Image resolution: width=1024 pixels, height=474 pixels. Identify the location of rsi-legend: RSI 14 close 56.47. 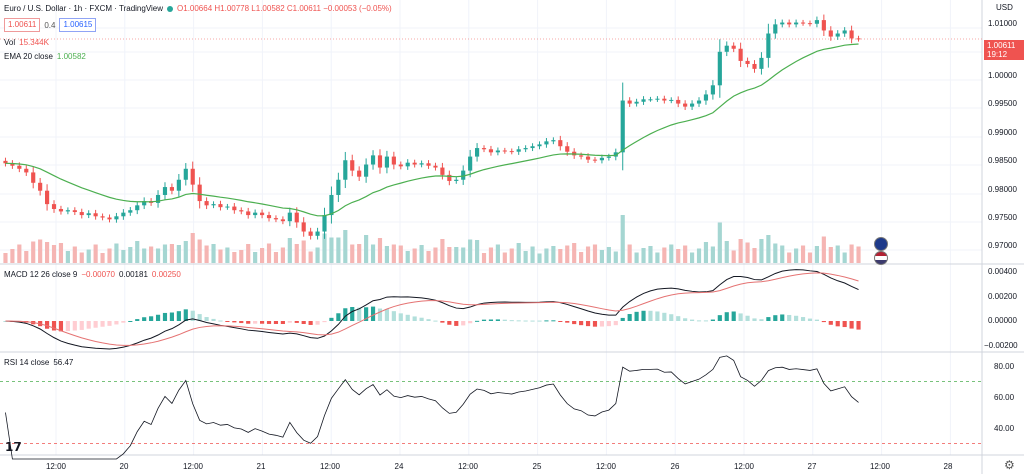
(38, 362).